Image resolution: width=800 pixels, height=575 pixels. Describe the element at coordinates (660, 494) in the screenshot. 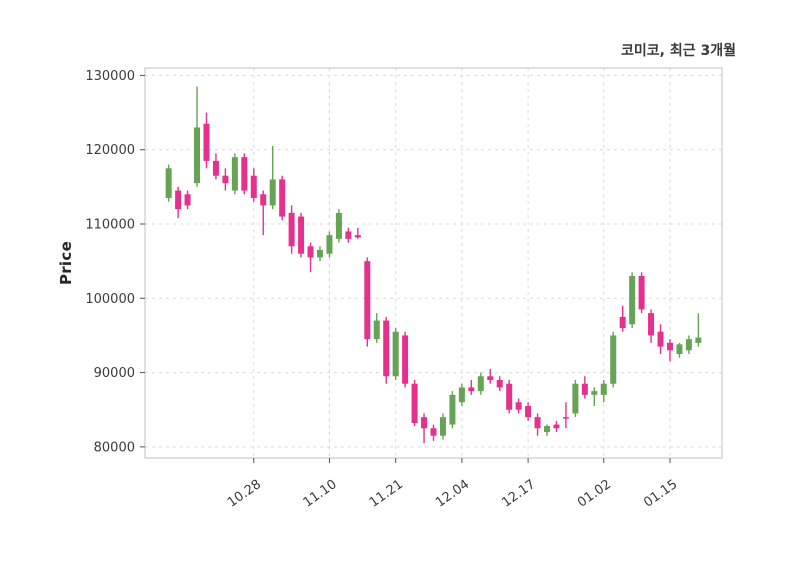

I see `x-tick-label: 01.15` at that location.